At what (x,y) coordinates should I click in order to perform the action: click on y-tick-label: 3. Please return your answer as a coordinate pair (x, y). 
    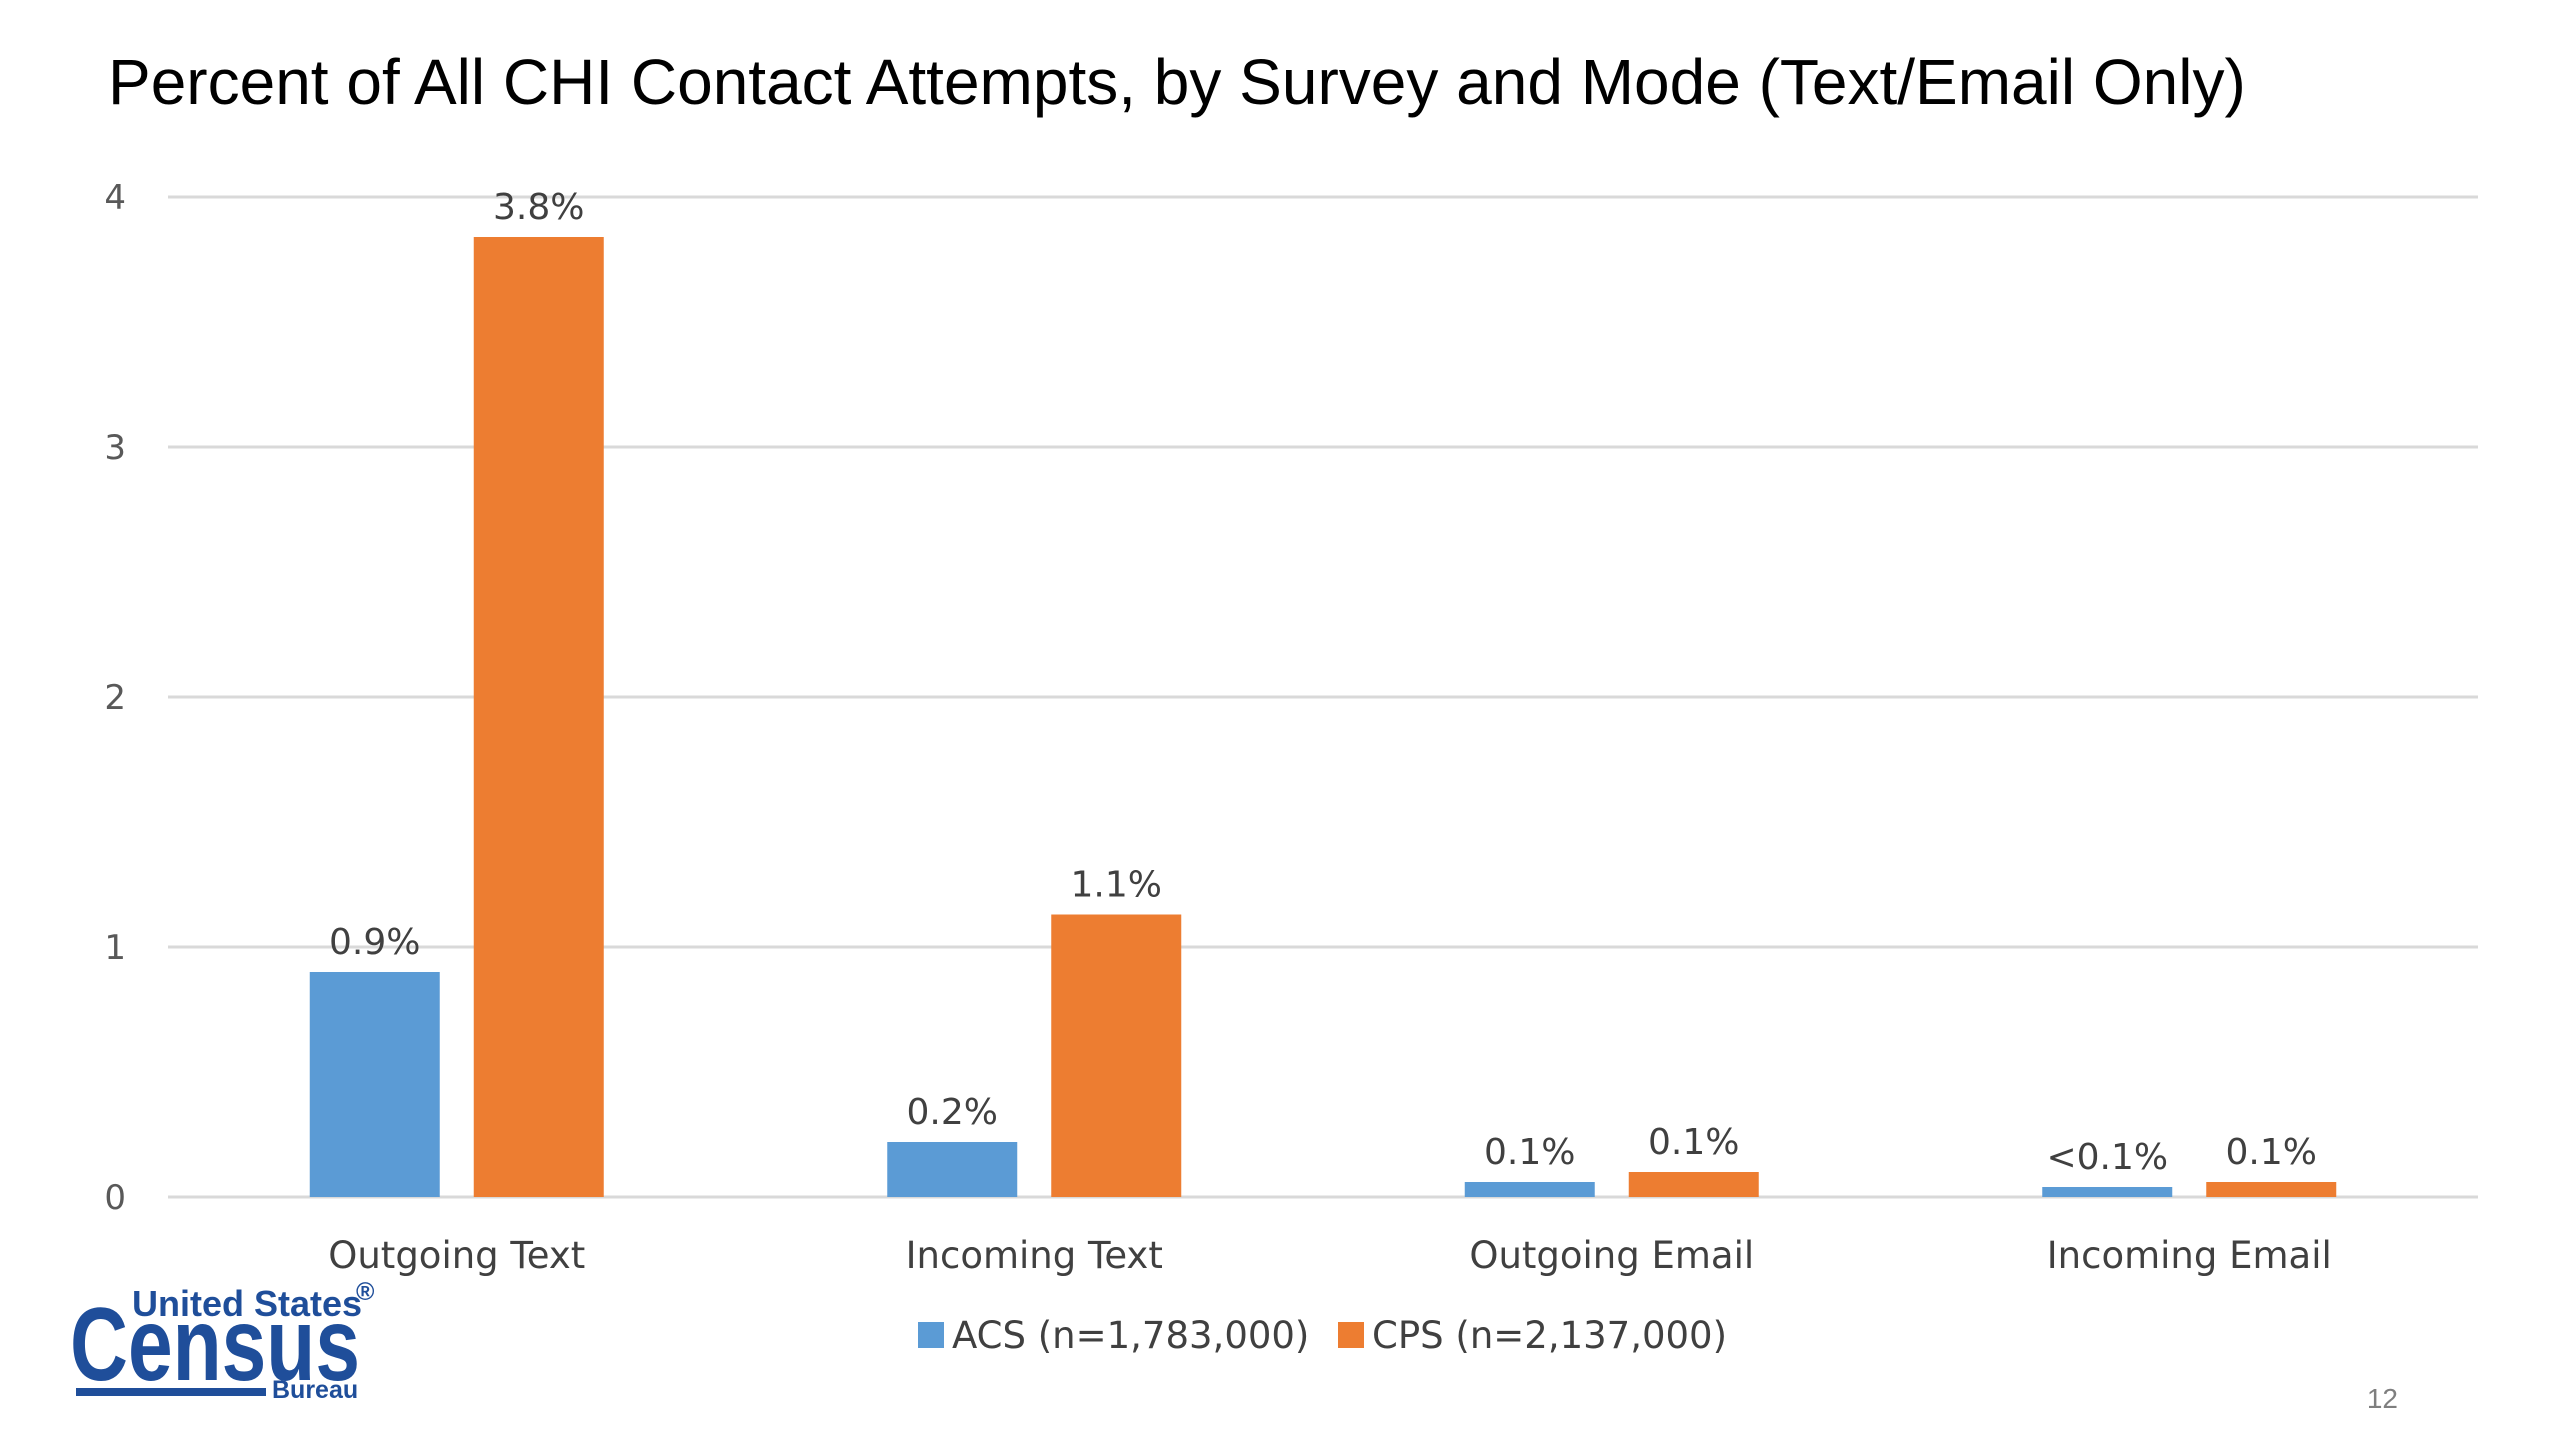
    Looking at the image, I should click on (115, 448).